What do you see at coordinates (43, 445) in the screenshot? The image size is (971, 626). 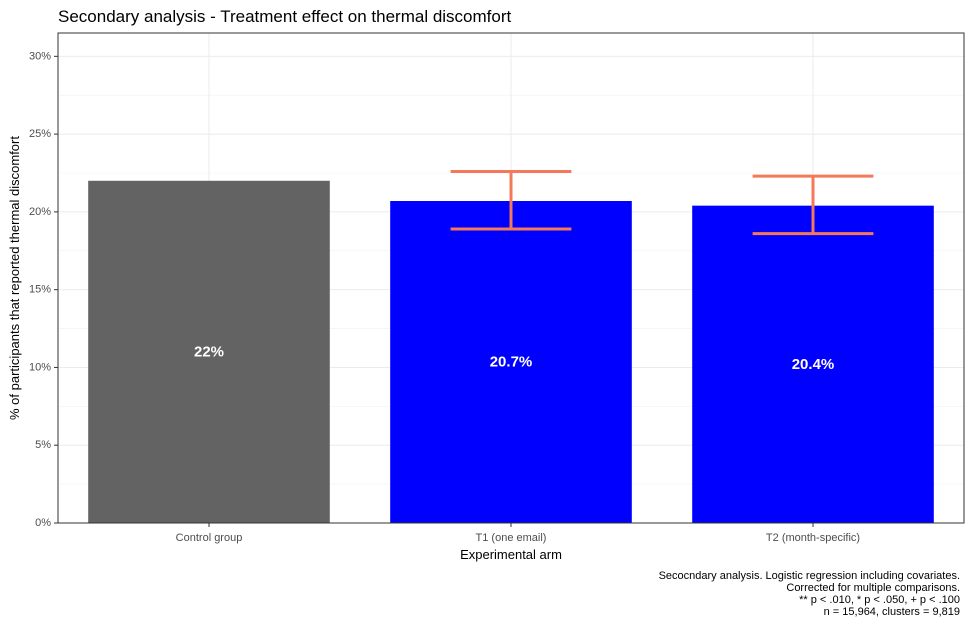 I see `y-tick-label: 5%` at bounding box center [43, 445].